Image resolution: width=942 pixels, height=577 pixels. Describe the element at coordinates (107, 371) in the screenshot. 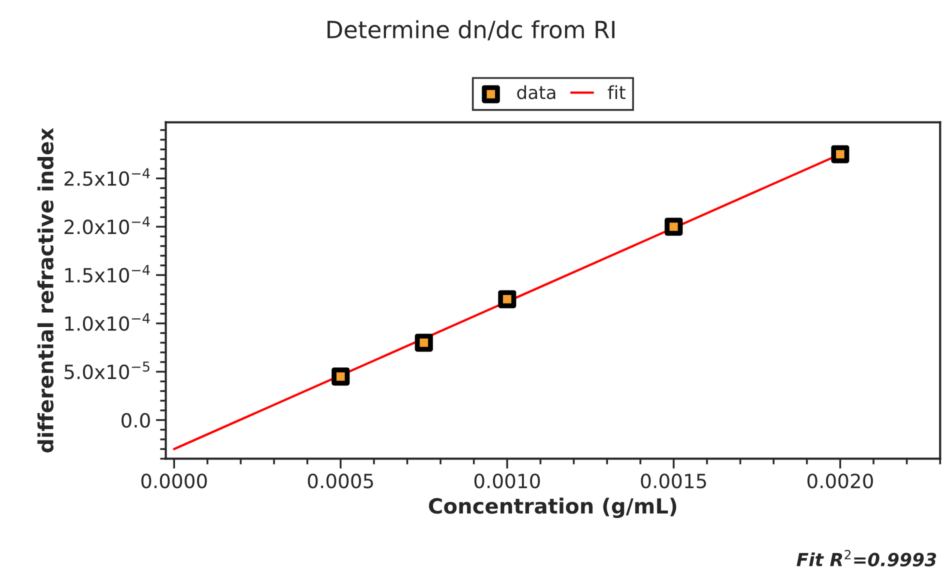

I see `y-tick-label: 5.0x10$^{−5}$` at that location.